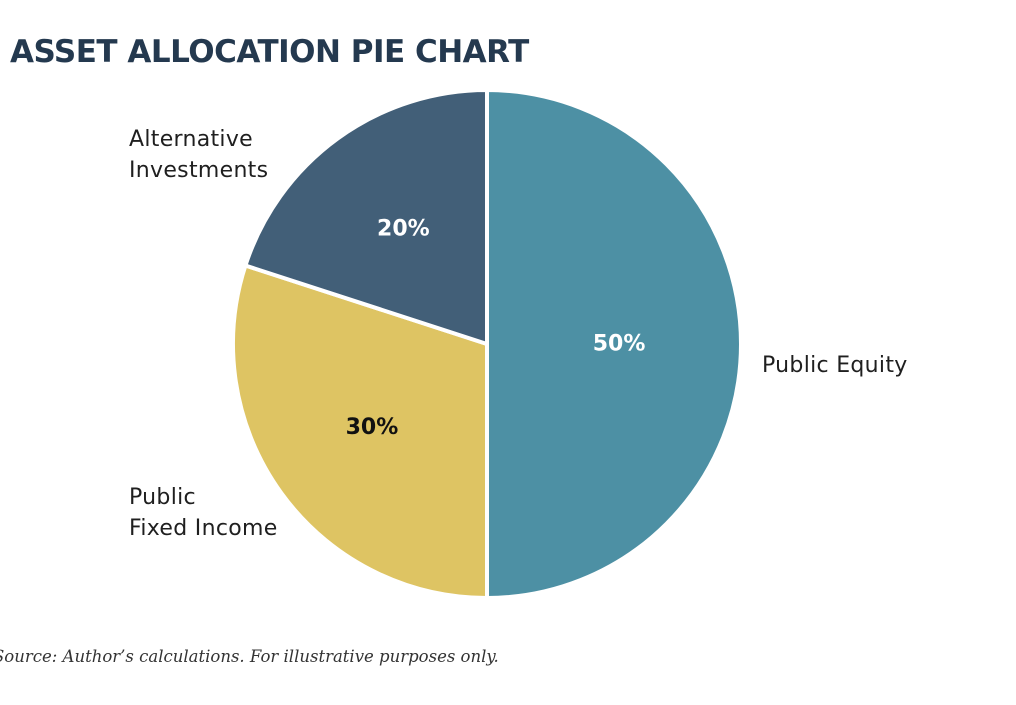 The height and width of the screenshot is (705, 1016). I want to click on slice-label-line: Fixed Income, so click(203, 528).